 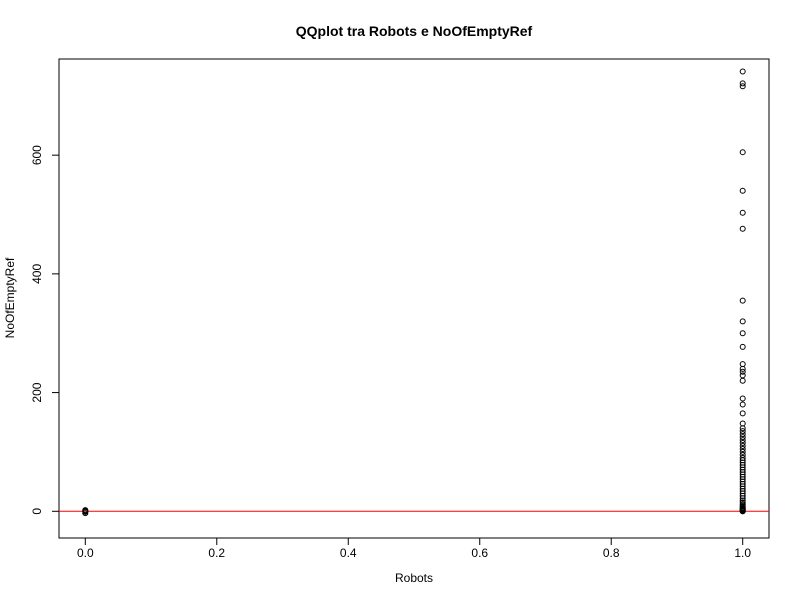 I want to click on y-tick-label: 0, so click(x=37, y=511).